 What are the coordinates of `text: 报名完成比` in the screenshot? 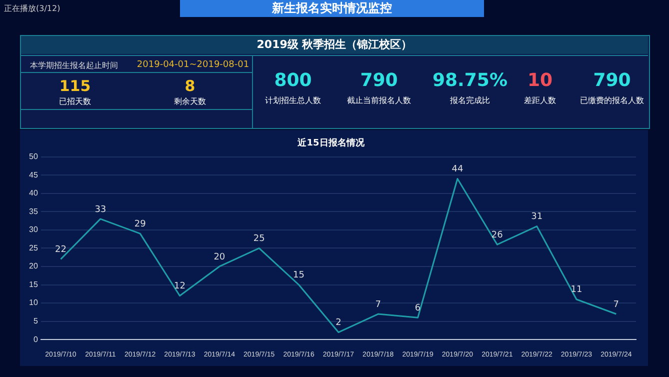 It's located at (470, 100).